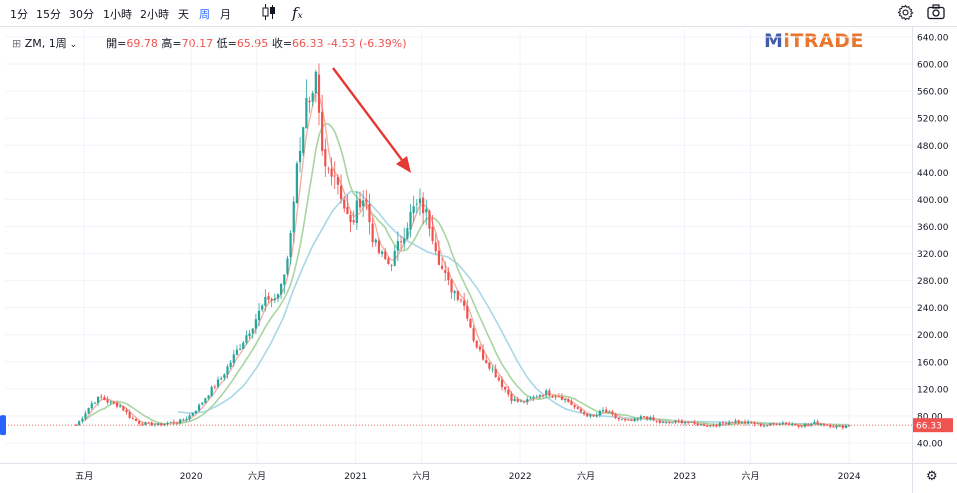  Describe the element at coordinates (225, 14) in the screenshot. I see `timeframe-month-button: 月` at that location.